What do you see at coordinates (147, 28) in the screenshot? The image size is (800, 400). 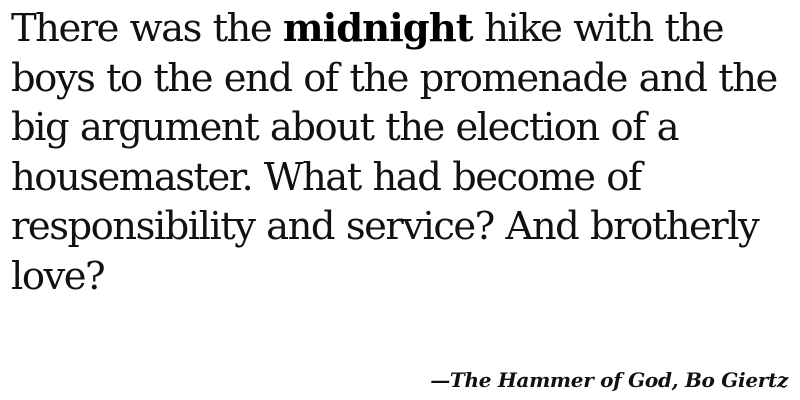 I see `quote-text-before: There was the` at bounding box center [147, 28].